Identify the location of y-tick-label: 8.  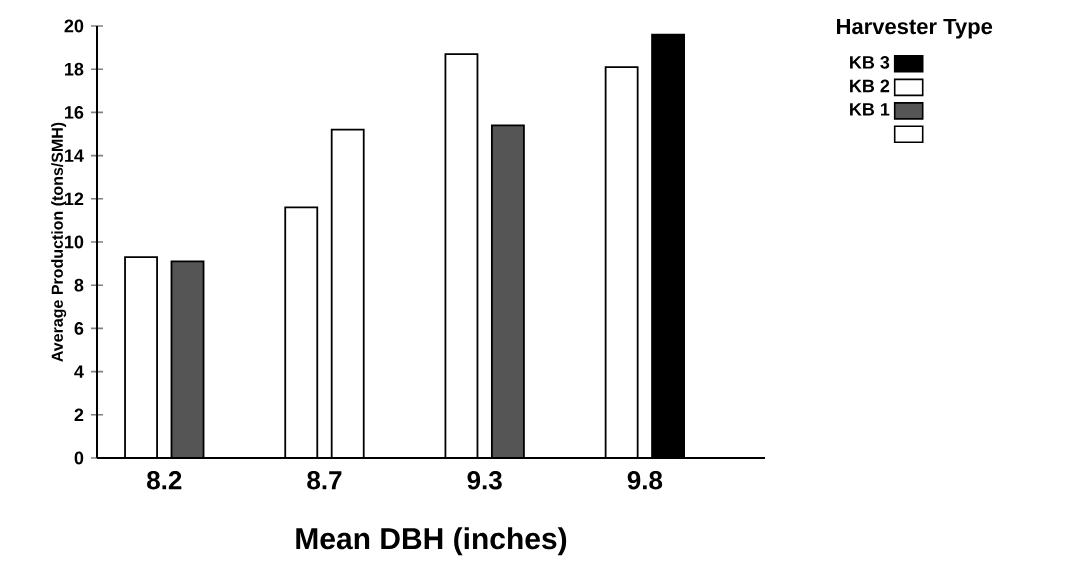
(79, 285).